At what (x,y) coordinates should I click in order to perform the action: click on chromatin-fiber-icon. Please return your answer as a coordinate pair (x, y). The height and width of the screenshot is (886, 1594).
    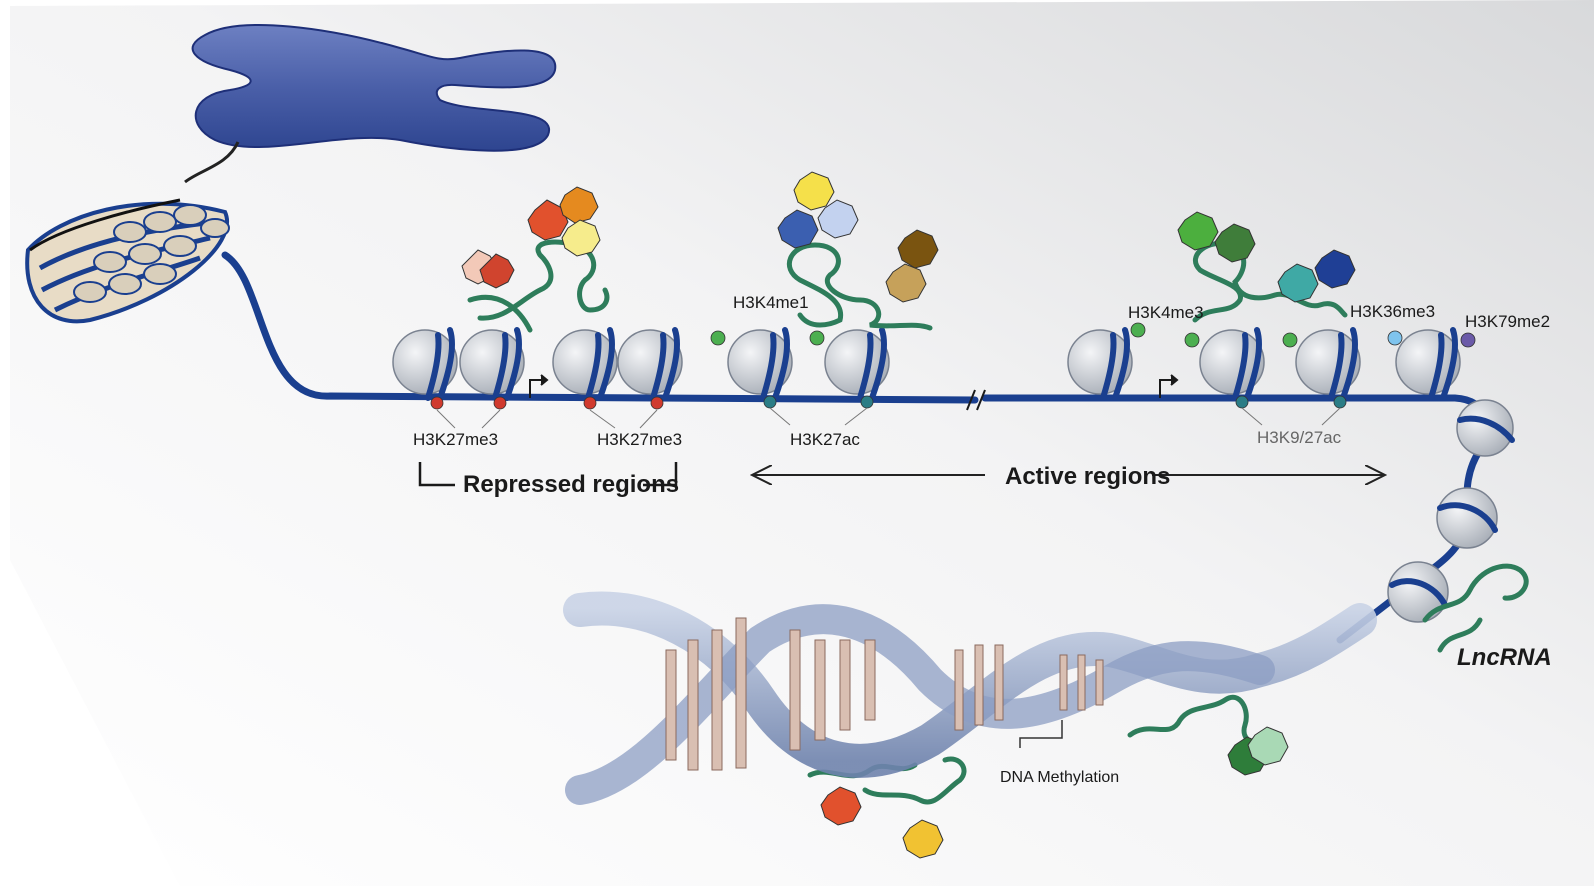
    Looking at the image, I should click on (127, 261).